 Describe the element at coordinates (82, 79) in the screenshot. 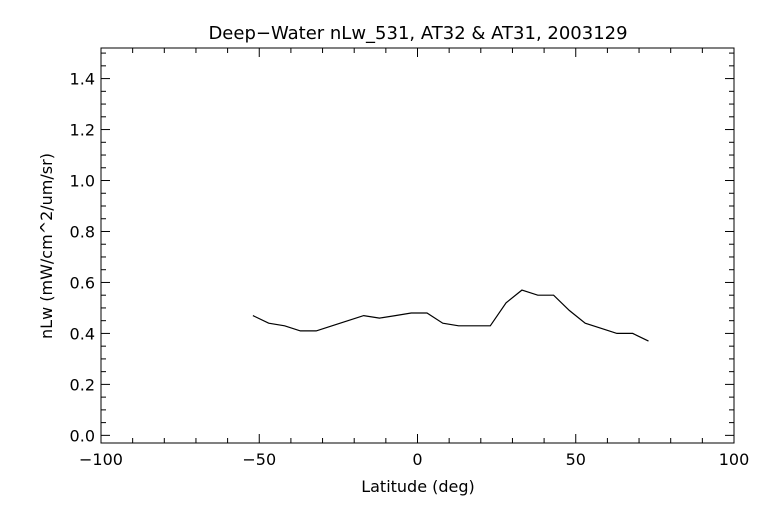

I see `y-tick-label: 1.4` at that location.